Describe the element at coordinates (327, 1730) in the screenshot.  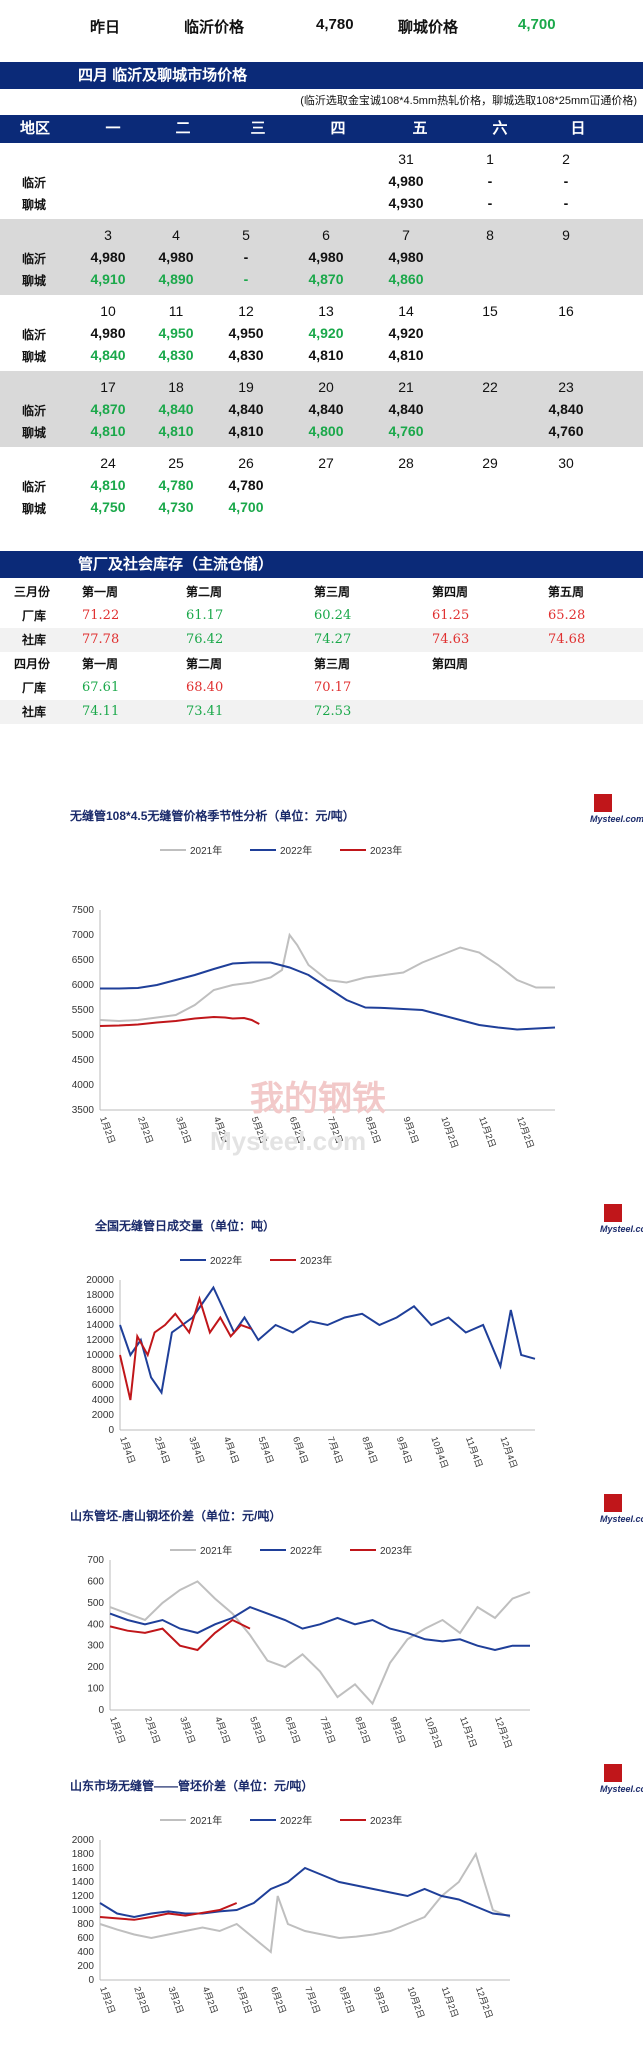
I see `x-tick-label: 7月2日` at that location.